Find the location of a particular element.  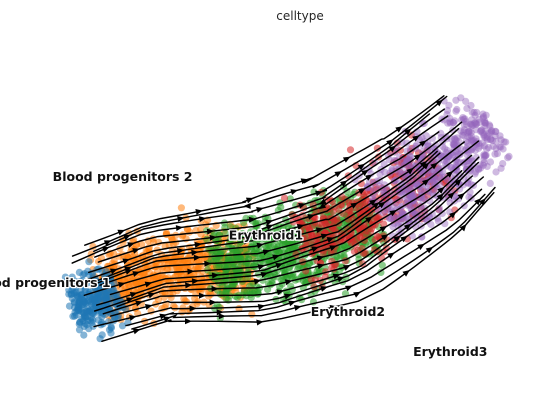

cluster-label-erythroid3: Erythroid3 is located at coordinates (450, 351).